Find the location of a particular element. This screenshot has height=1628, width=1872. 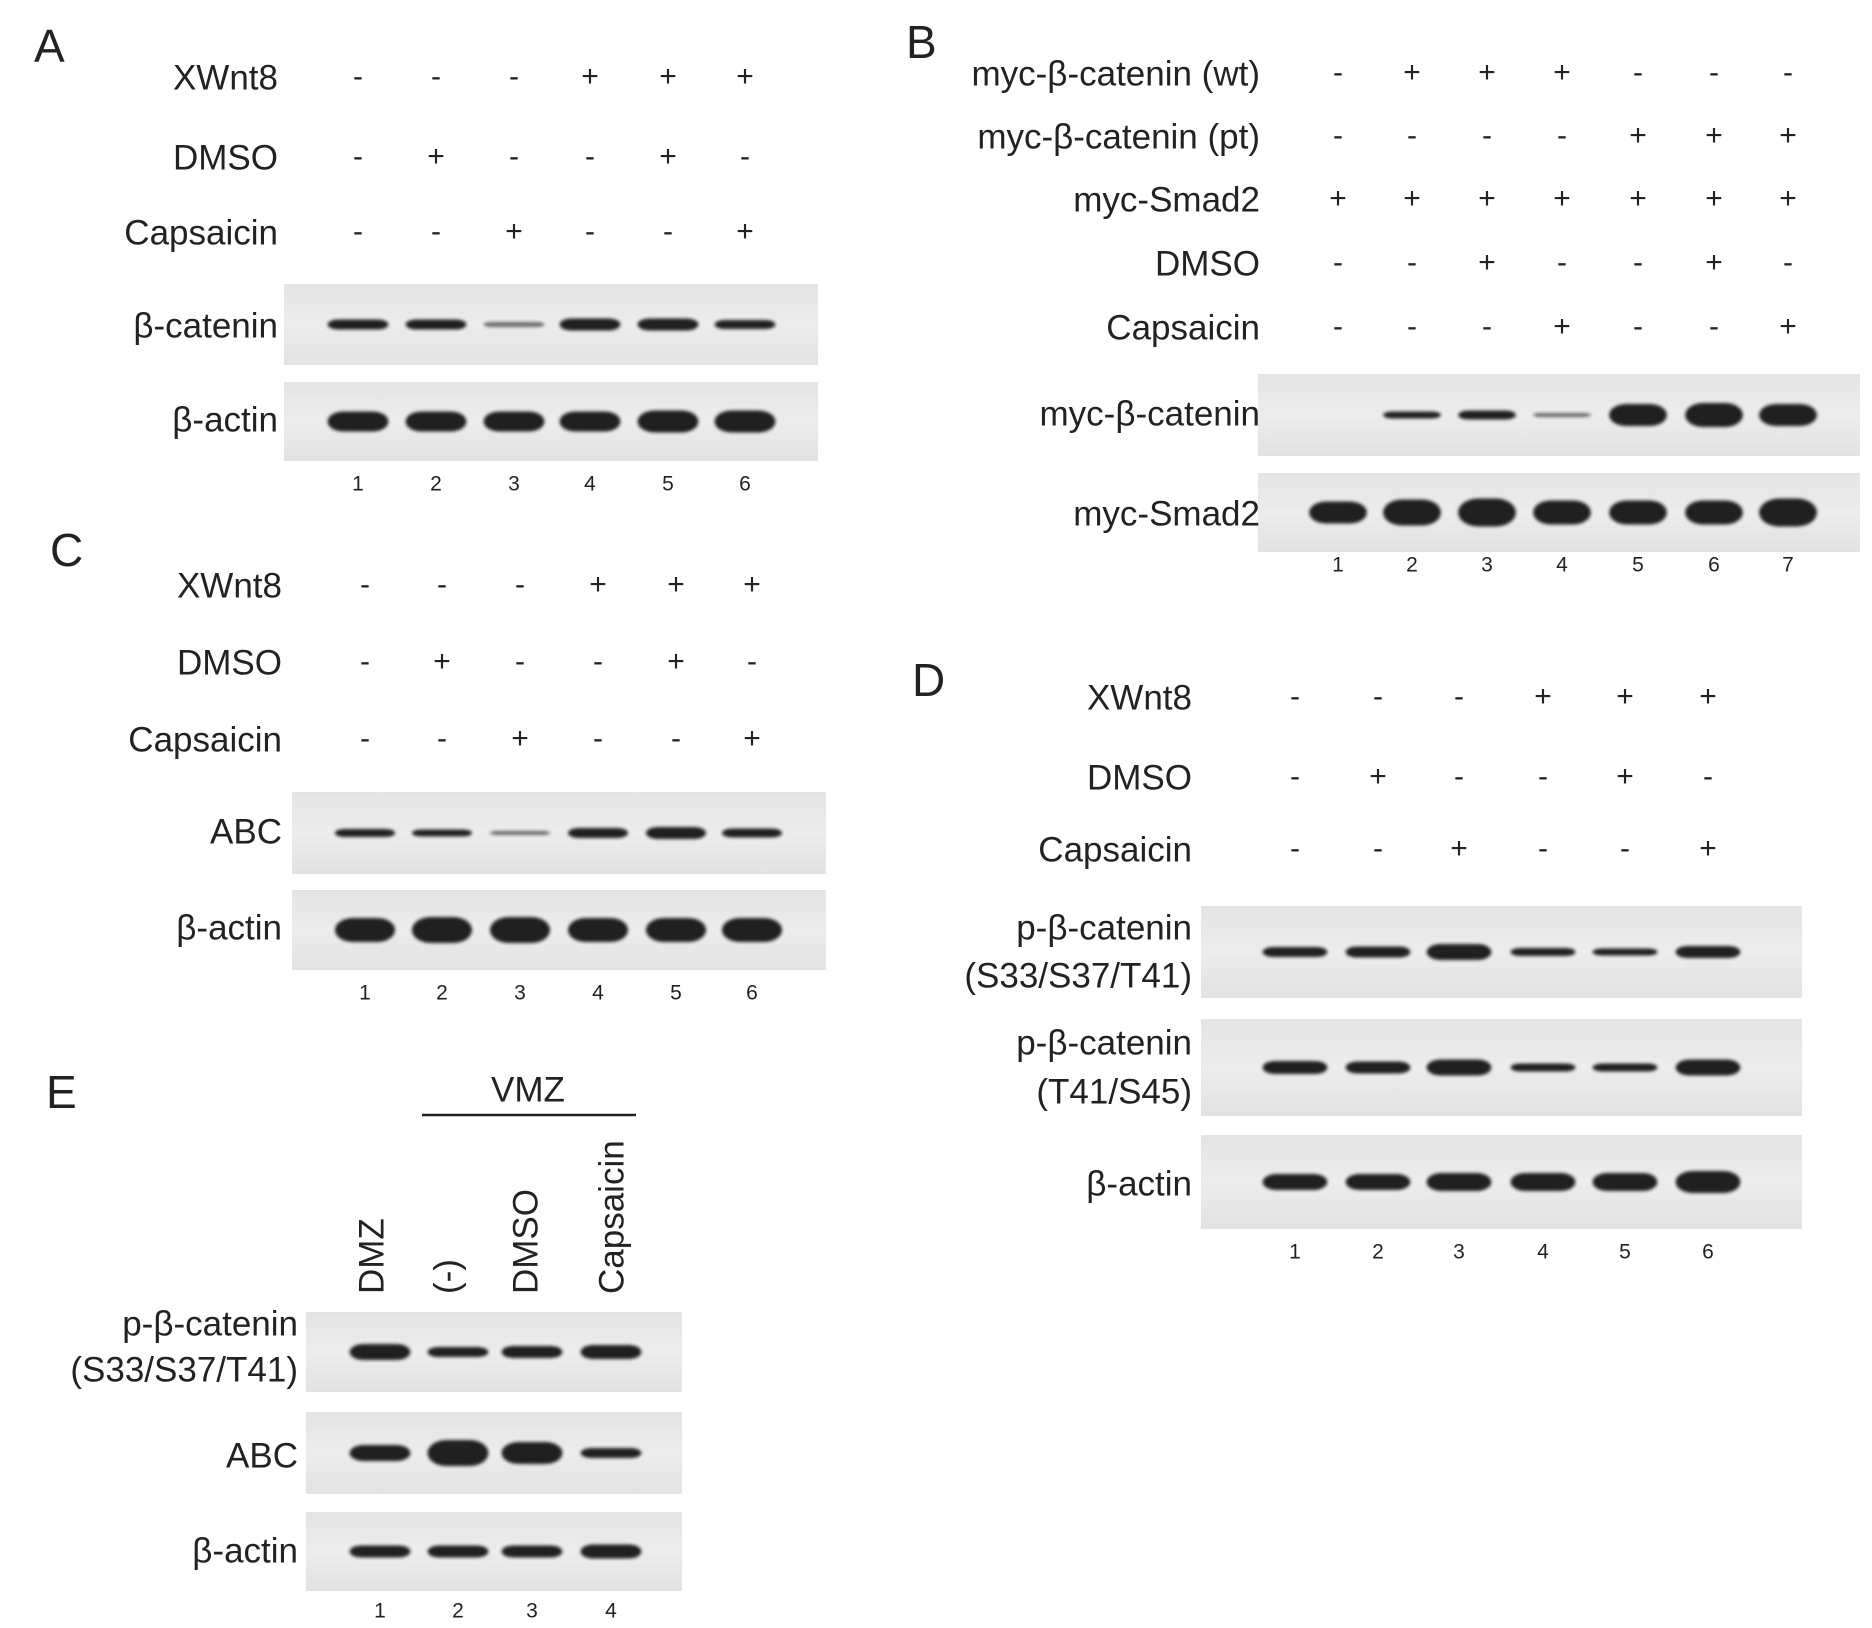

lane-number: 7 is located at coordinates (1788, 565).